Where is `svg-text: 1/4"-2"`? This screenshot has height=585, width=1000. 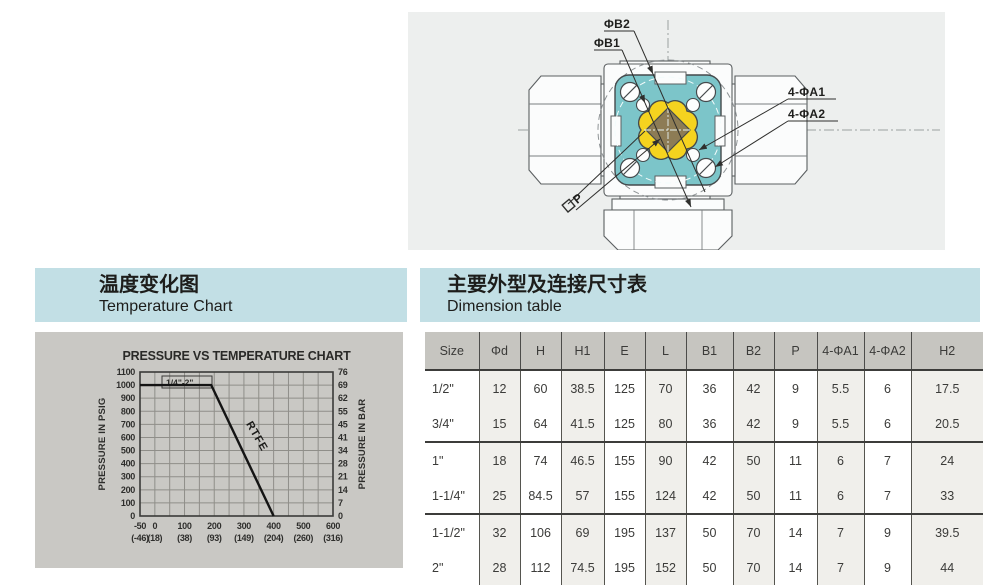
svg-text: 1/4"-2" is located at coordinates (179, 383).